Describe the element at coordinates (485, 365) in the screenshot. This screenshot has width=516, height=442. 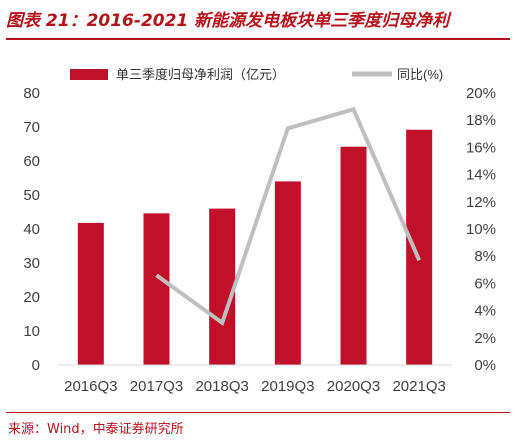
I see `right-tick-label: 0%` at that location.